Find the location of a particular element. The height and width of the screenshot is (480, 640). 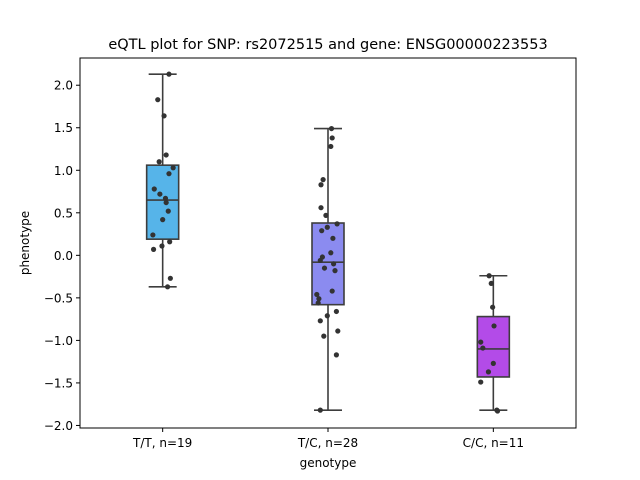

y-tick-label: 1.5 is located at coordinates (63, 128).